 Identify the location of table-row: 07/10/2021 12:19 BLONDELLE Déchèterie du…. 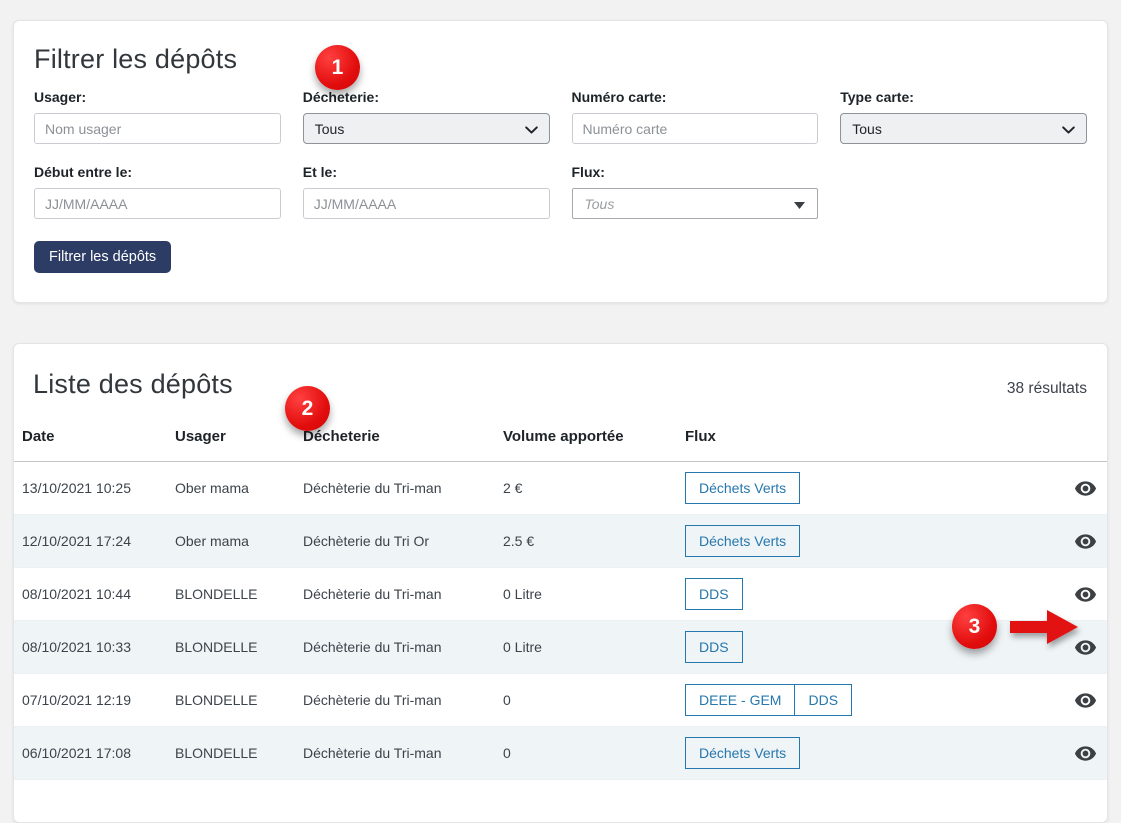
(560, 700).